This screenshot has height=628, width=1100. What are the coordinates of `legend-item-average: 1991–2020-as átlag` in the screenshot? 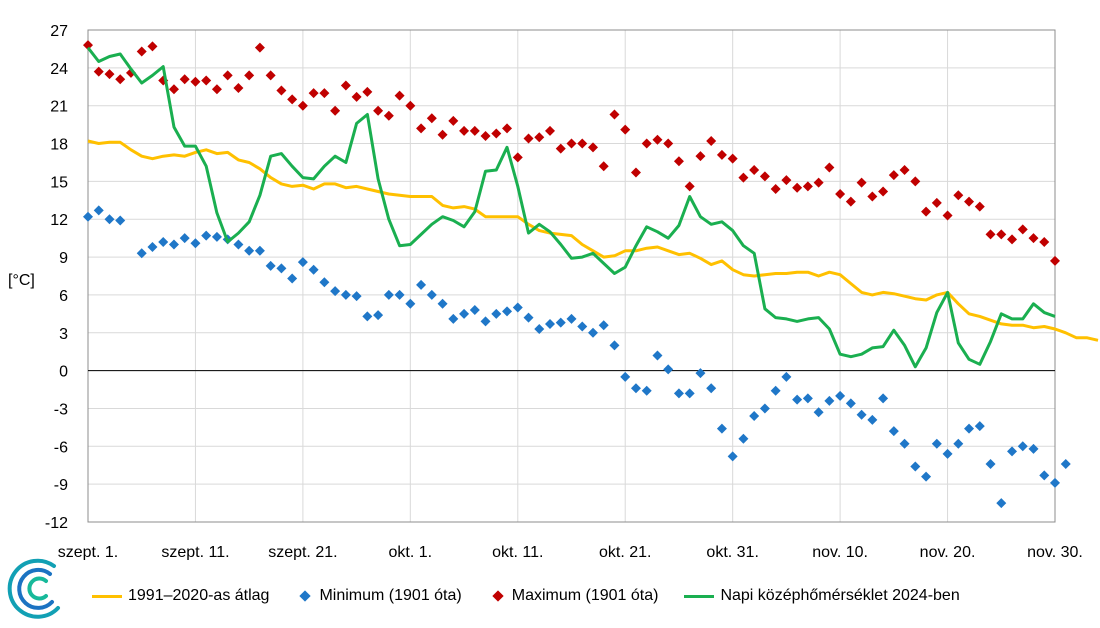 It's located at (180, 596).